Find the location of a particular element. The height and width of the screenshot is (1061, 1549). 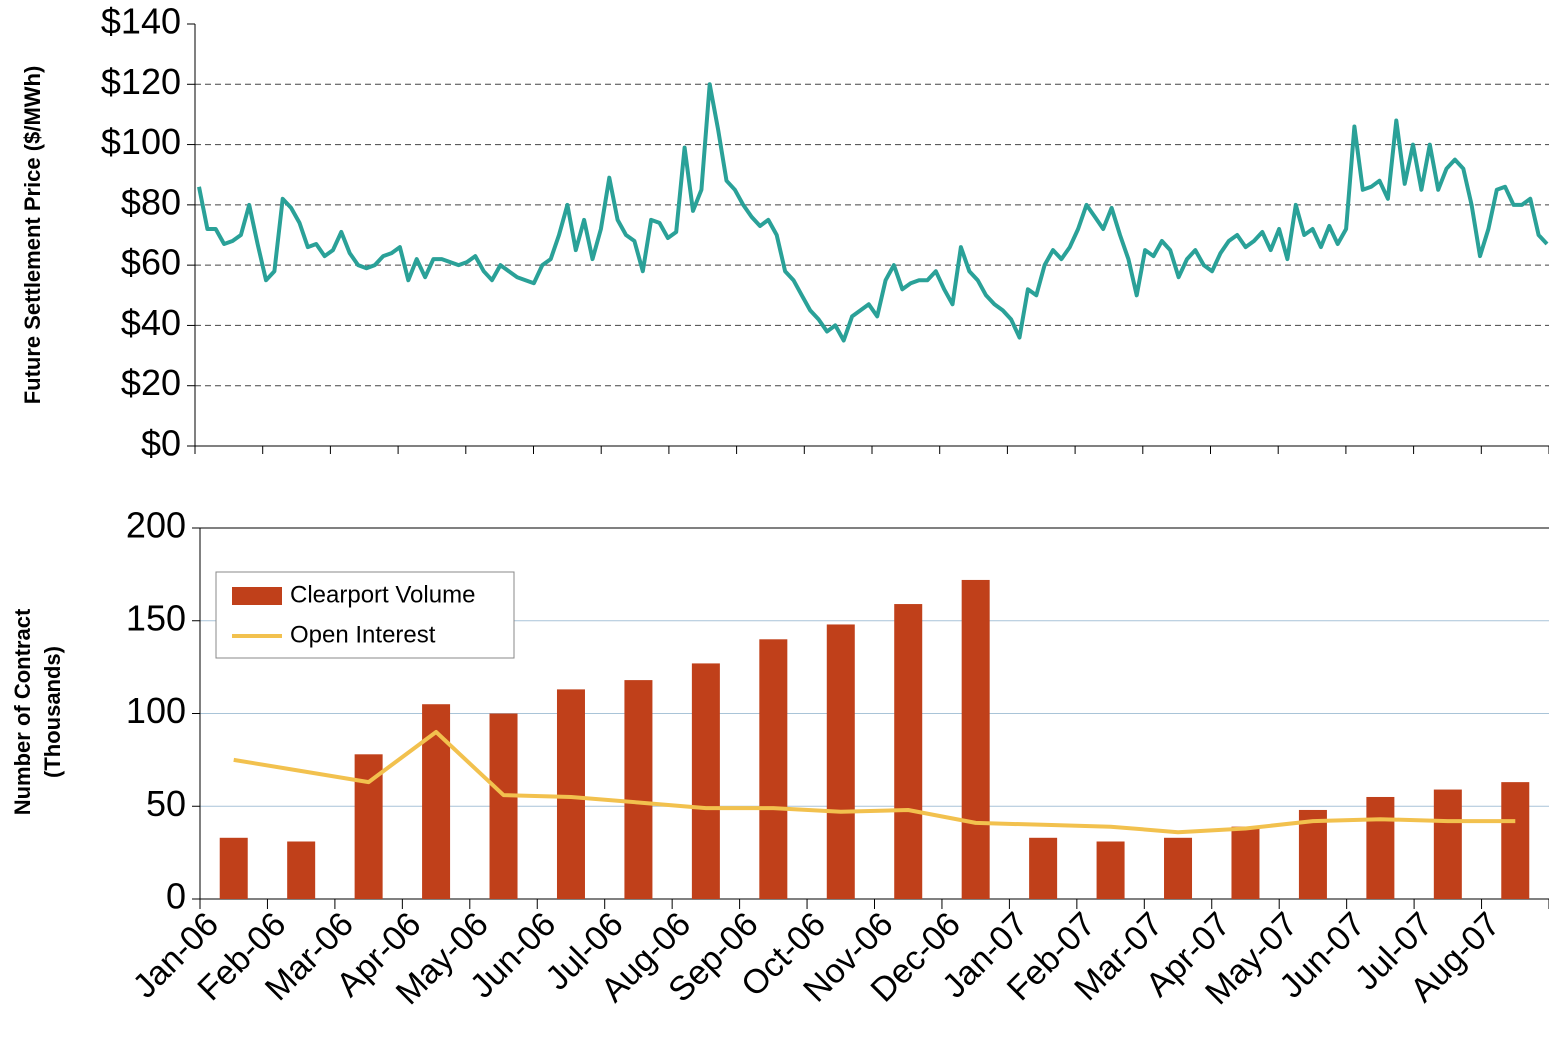

legend-box is located at coordinates (365, 615).